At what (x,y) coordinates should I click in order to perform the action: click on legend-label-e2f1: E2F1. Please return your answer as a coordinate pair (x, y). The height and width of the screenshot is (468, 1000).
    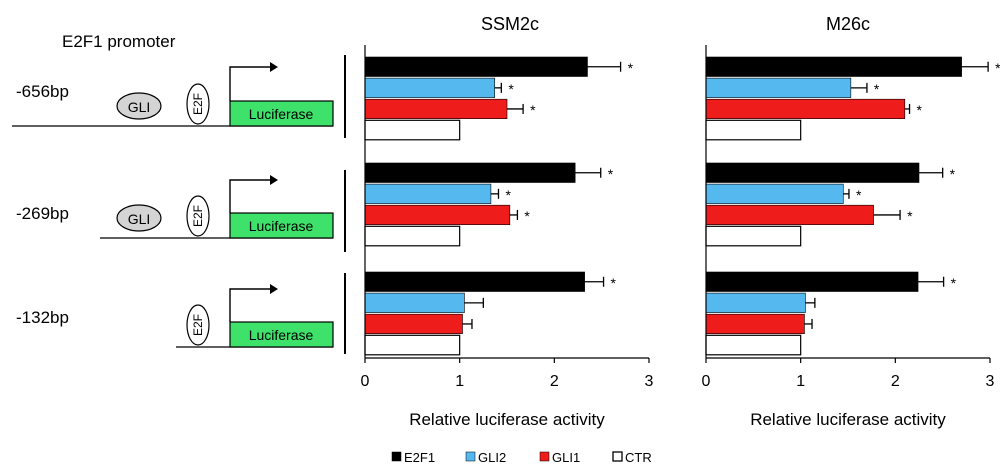
    Looking at the image, I should click on (419, 457).